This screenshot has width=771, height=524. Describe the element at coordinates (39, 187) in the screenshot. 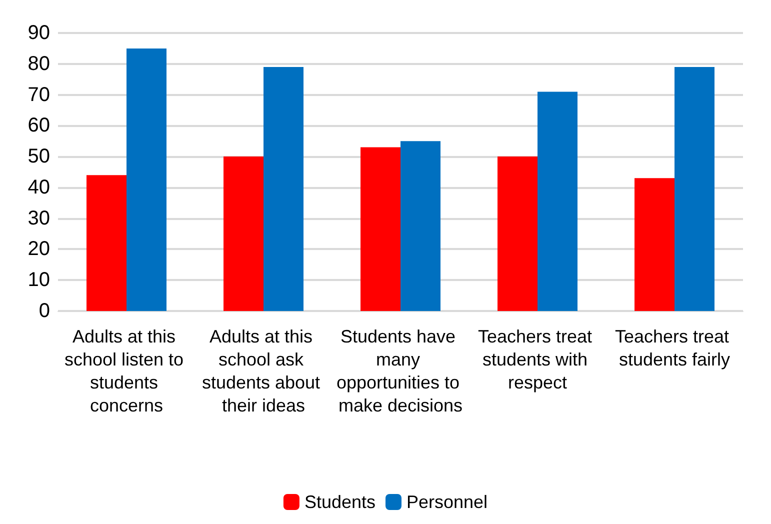

I see `y-tick-label: 40` at that location.